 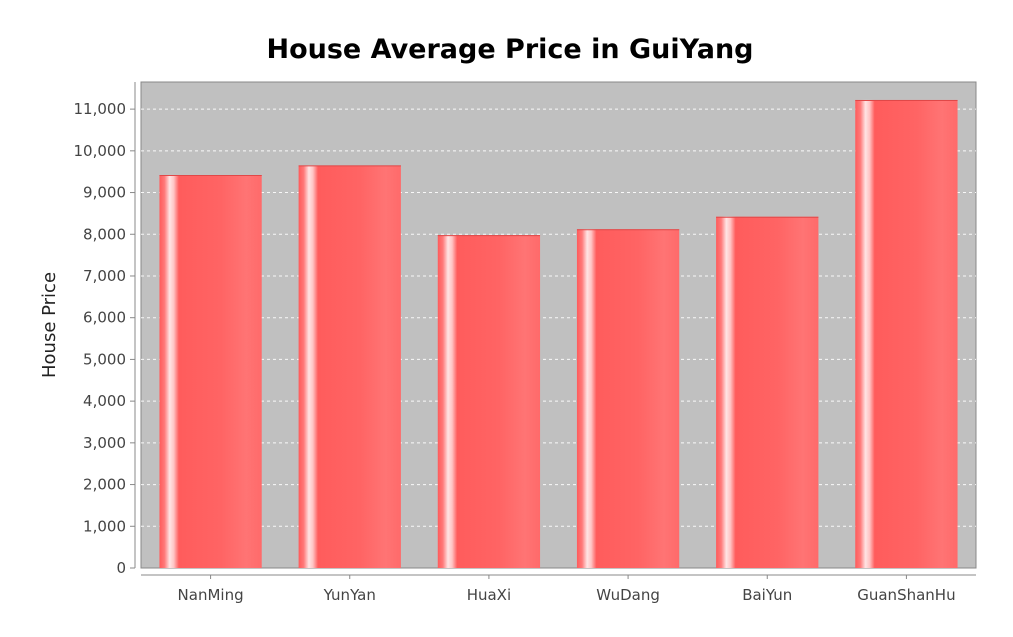 I want to click on y-tick-label: 5,000, so click(x=104, y=359).